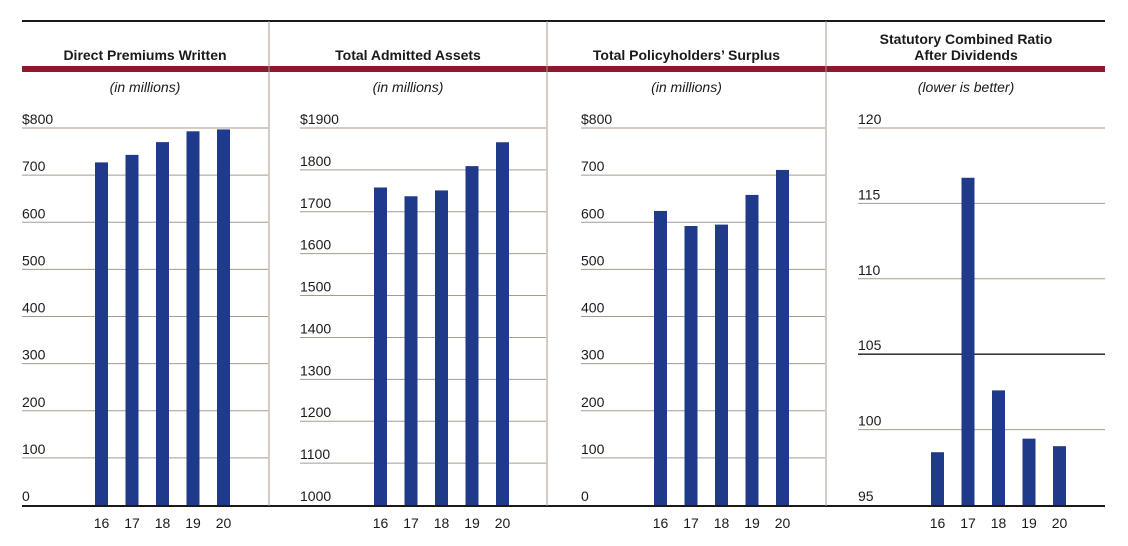 The width and height of the screenshot is (1128, 546). What do you see at coordinates (315, 161) in the screenshot?
I see `y-tick-label: 1800` at bounding box center [315, 161].